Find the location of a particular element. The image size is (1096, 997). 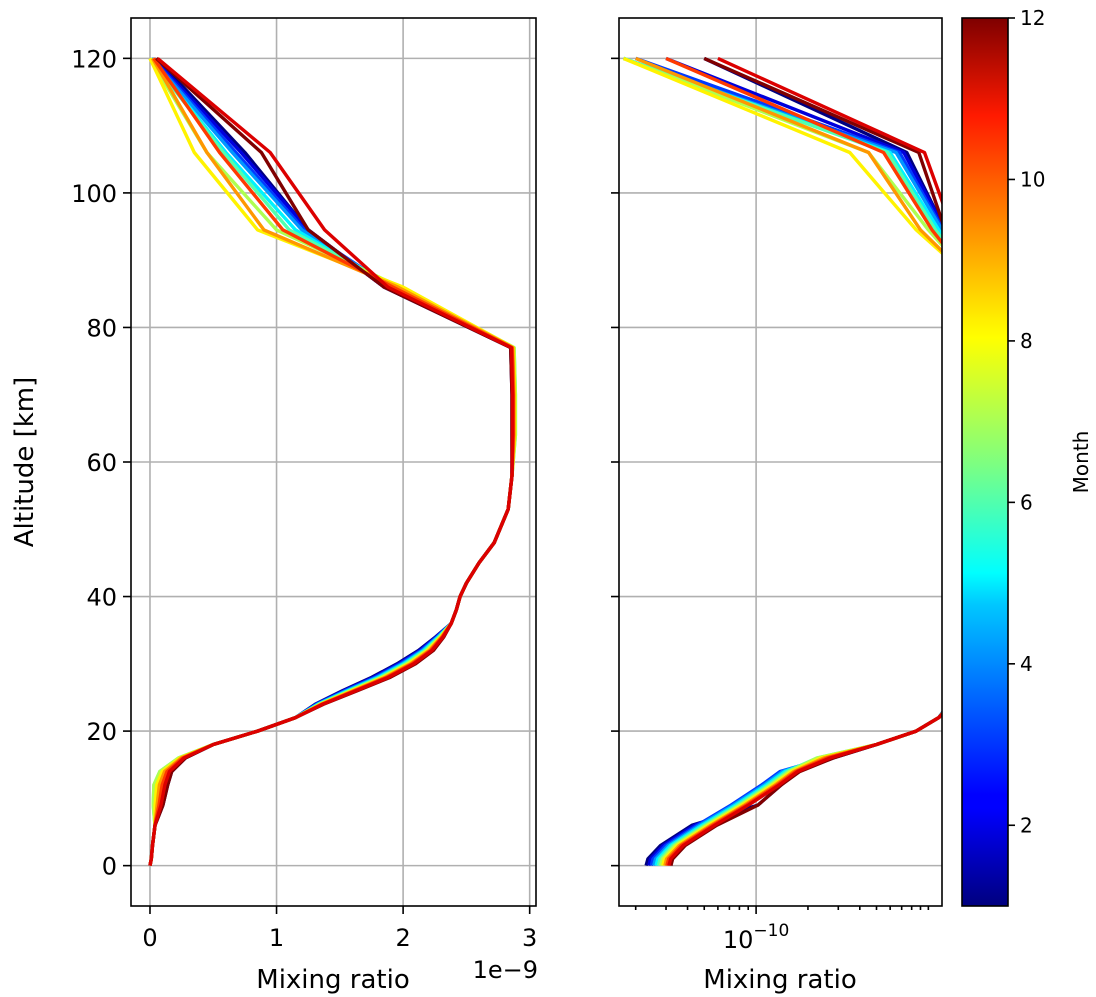

left-y-tick-label: 120 is located at coordinates (94, 59).